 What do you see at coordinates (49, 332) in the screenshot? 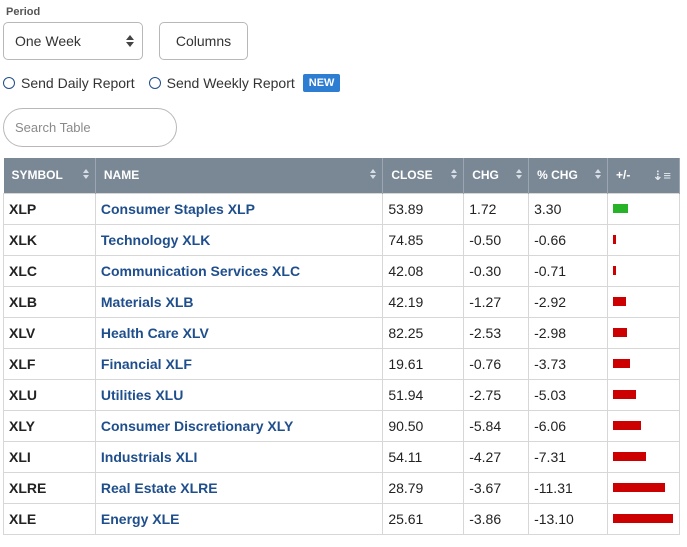
I see `symbol-cell: XLV` at bounding box center [49, 332].